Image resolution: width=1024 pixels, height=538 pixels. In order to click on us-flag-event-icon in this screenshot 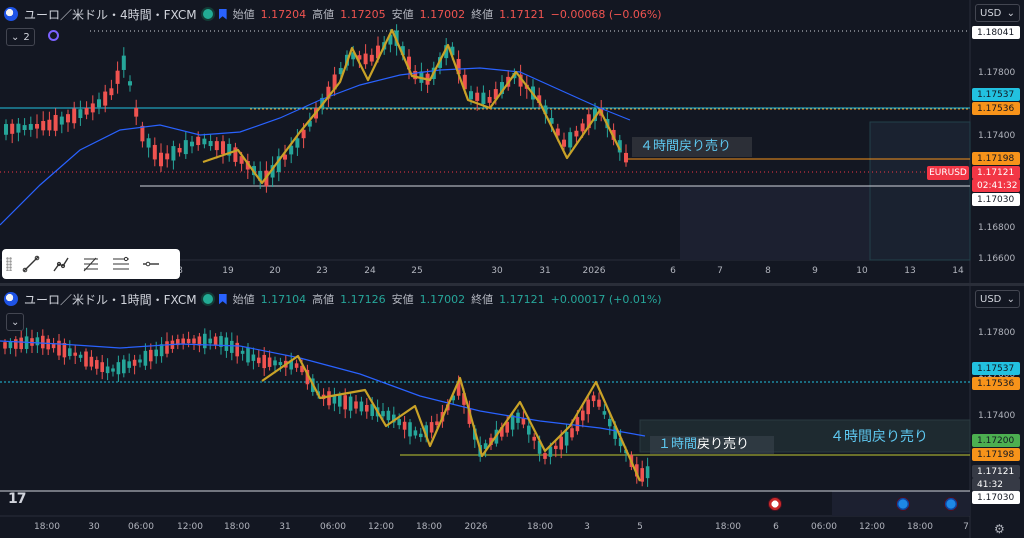, I will do `click(775, 504)`.